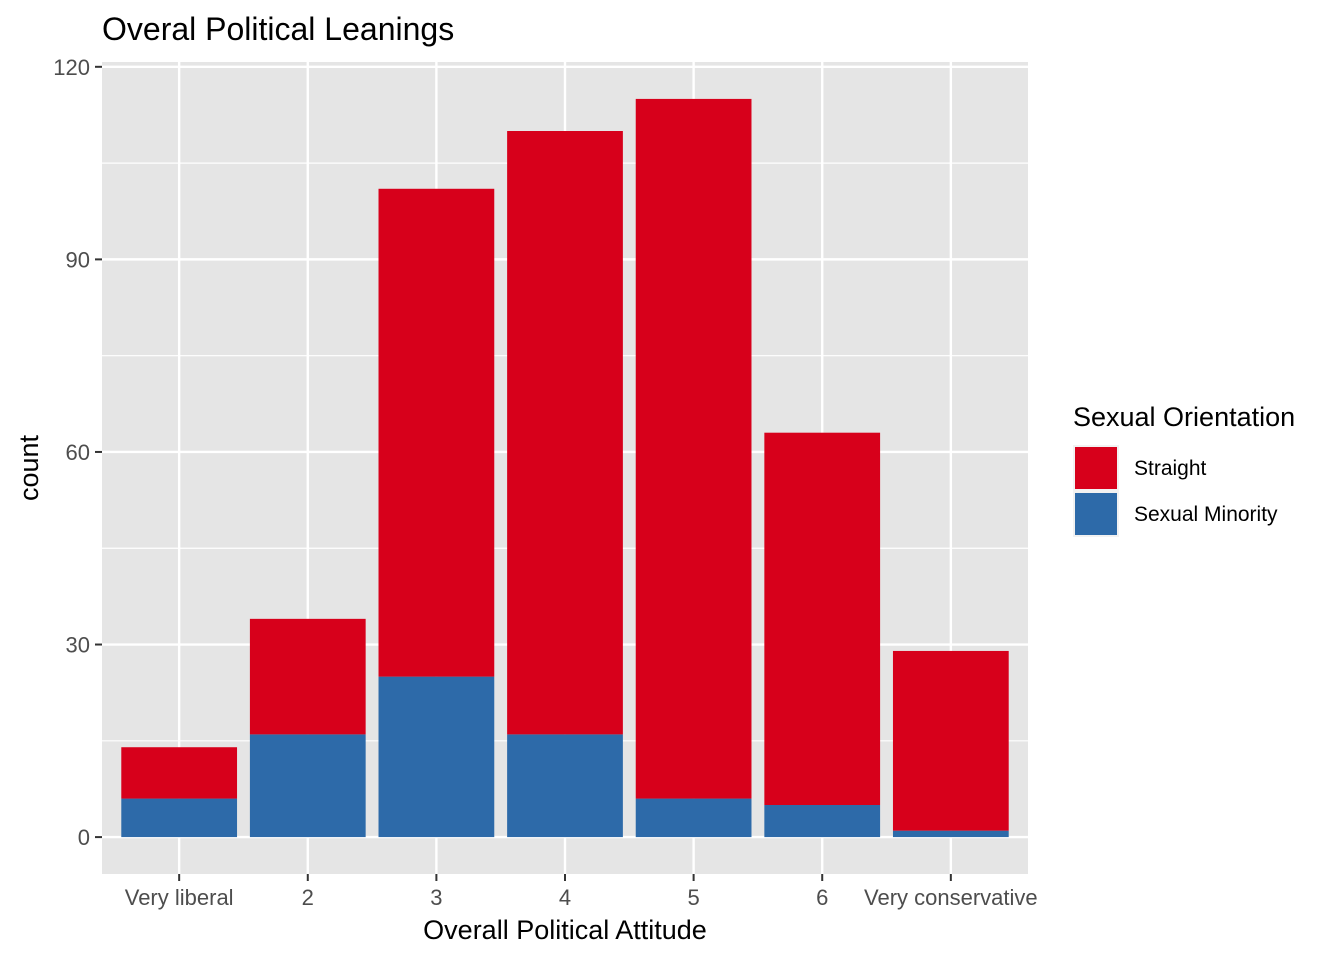  I want to click on x-axis-title: Overall Political Attitude, so click(565, 930).